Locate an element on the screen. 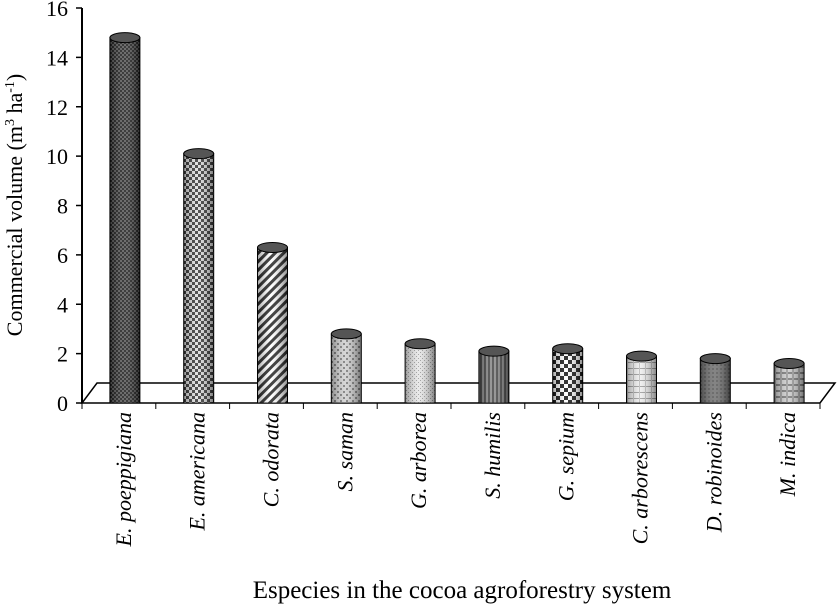  x-tick-label: G. arborea is located at coordinates (418, 460).